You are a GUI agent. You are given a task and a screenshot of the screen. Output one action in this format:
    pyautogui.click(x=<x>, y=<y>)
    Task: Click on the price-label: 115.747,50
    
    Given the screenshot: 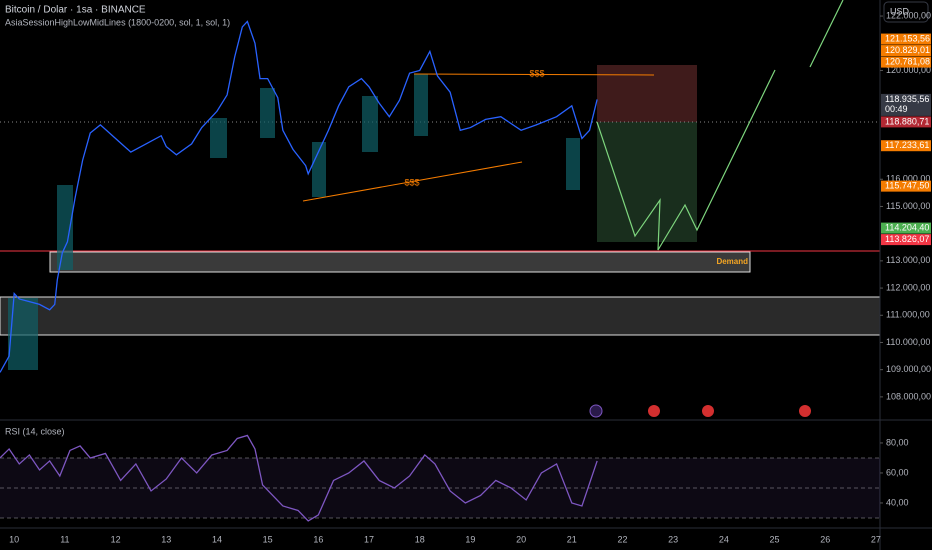 What is the action you would take?
    pyautogui.click(x=907, y=186)
    